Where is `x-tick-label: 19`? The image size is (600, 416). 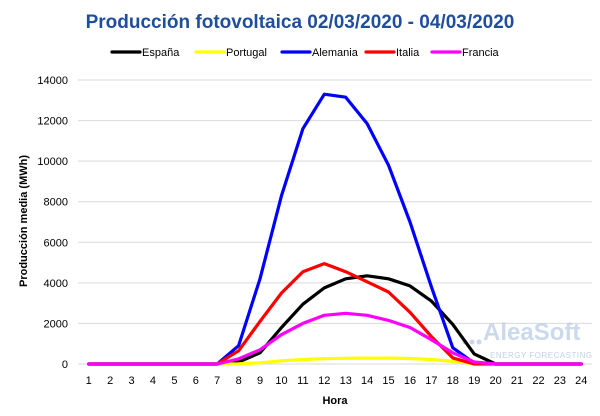
x-tick-label: 19 is located at coordinates (474, 381).